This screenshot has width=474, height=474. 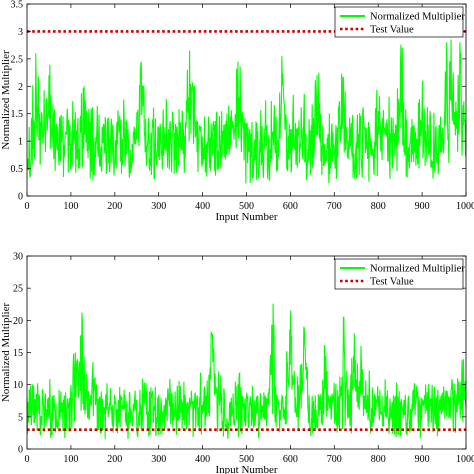 What do you see at coordinates (20, 87) in the screenshot?
I see `y-tick-label: 2` at bounding box center [20, 87].